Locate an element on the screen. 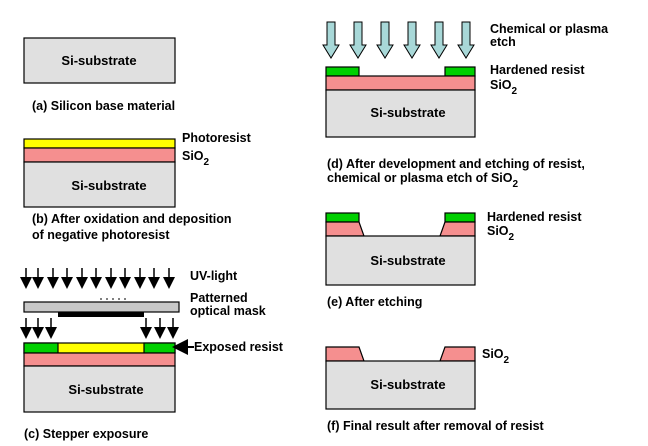  mask-label-line2: optical mask is located at coordinates (228, 311).